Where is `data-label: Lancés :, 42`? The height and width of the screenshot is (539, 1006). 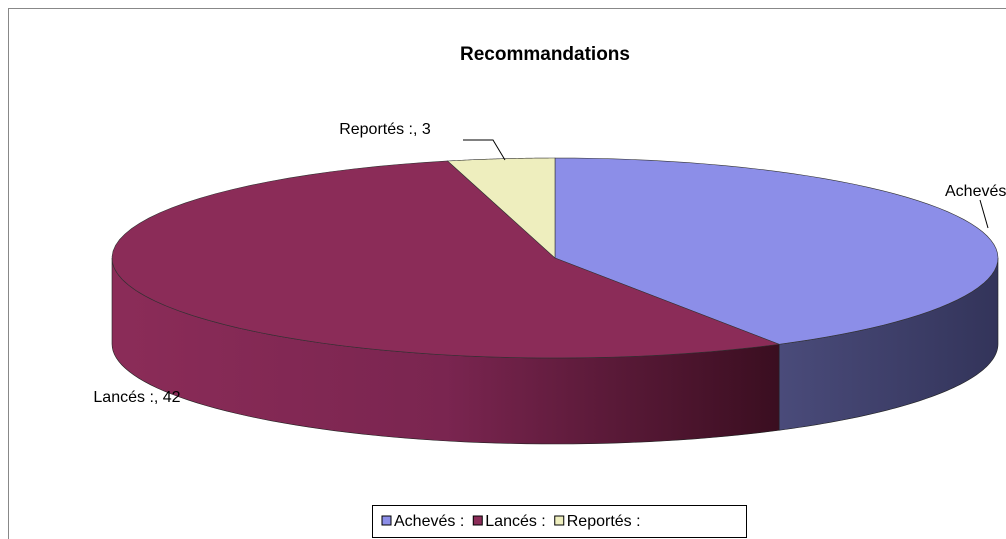
data-label: Lancés :, 42 is located at coordinates (136, 397).